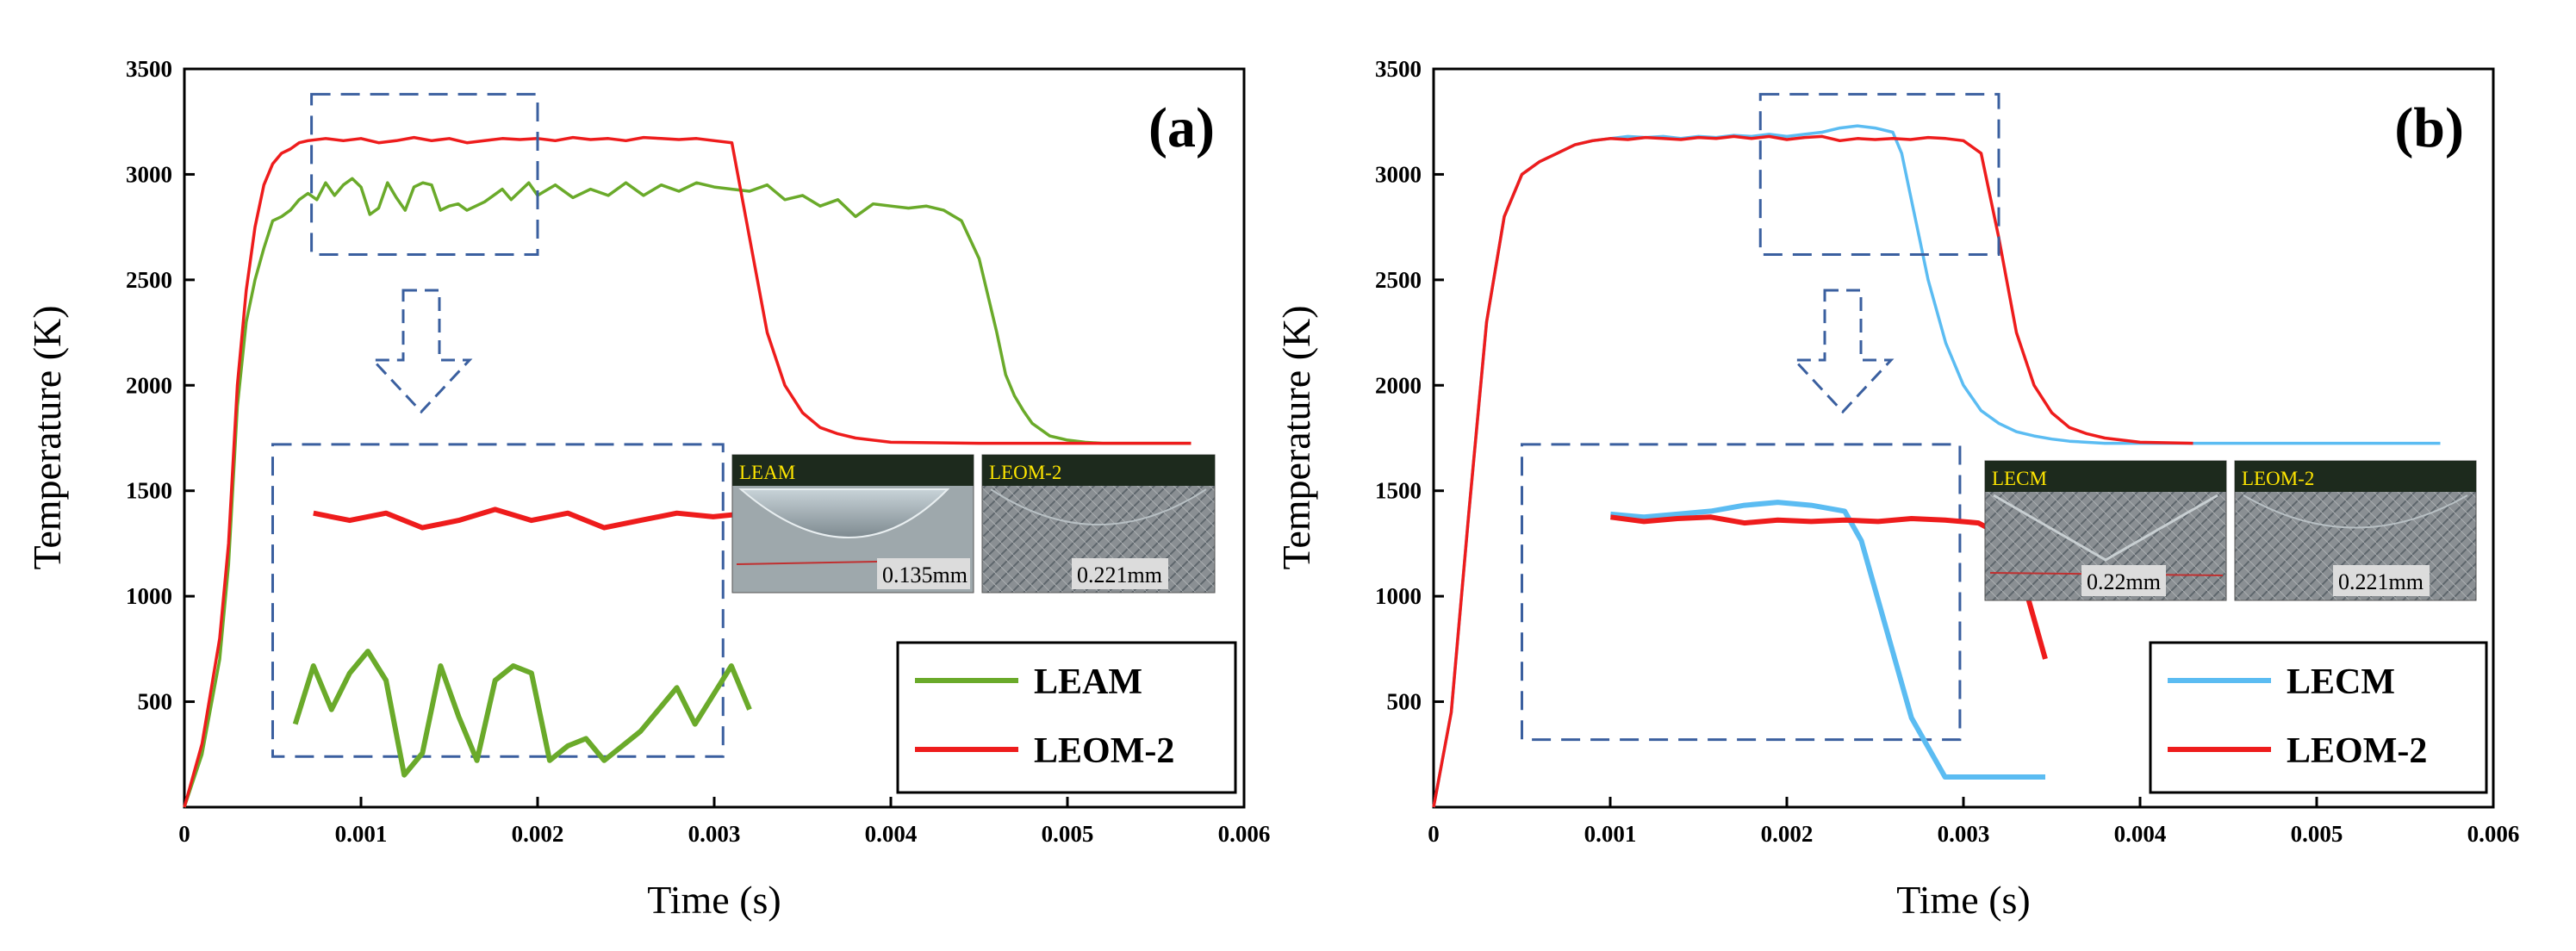 This screenshot has height=951, width=2576. Describe the element at coordinates (925, 575) in the screenshot. I see `scale-label: 0.135mm` at that location.